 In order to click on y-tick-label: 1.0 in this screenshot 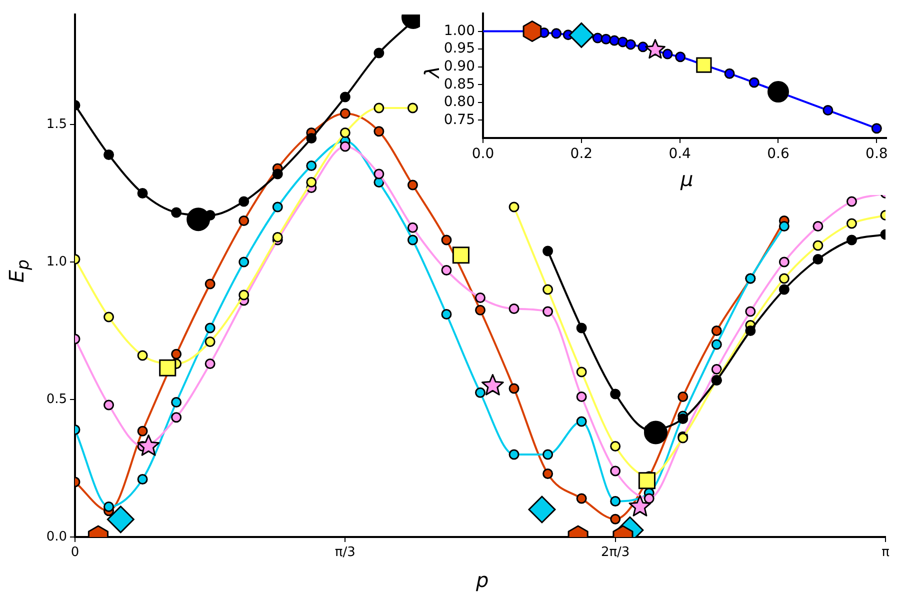, I will do `click(56, 262)`.